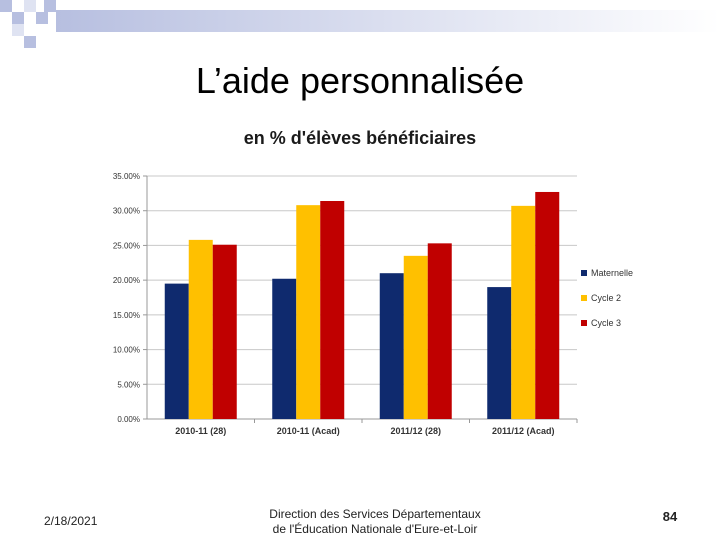 This screenshot has width=720, height=540. What do you see at coordinates (126, 211) in the screenshot?
I see `y-tick-label: 30.00%` at bounding box center [126, 211].